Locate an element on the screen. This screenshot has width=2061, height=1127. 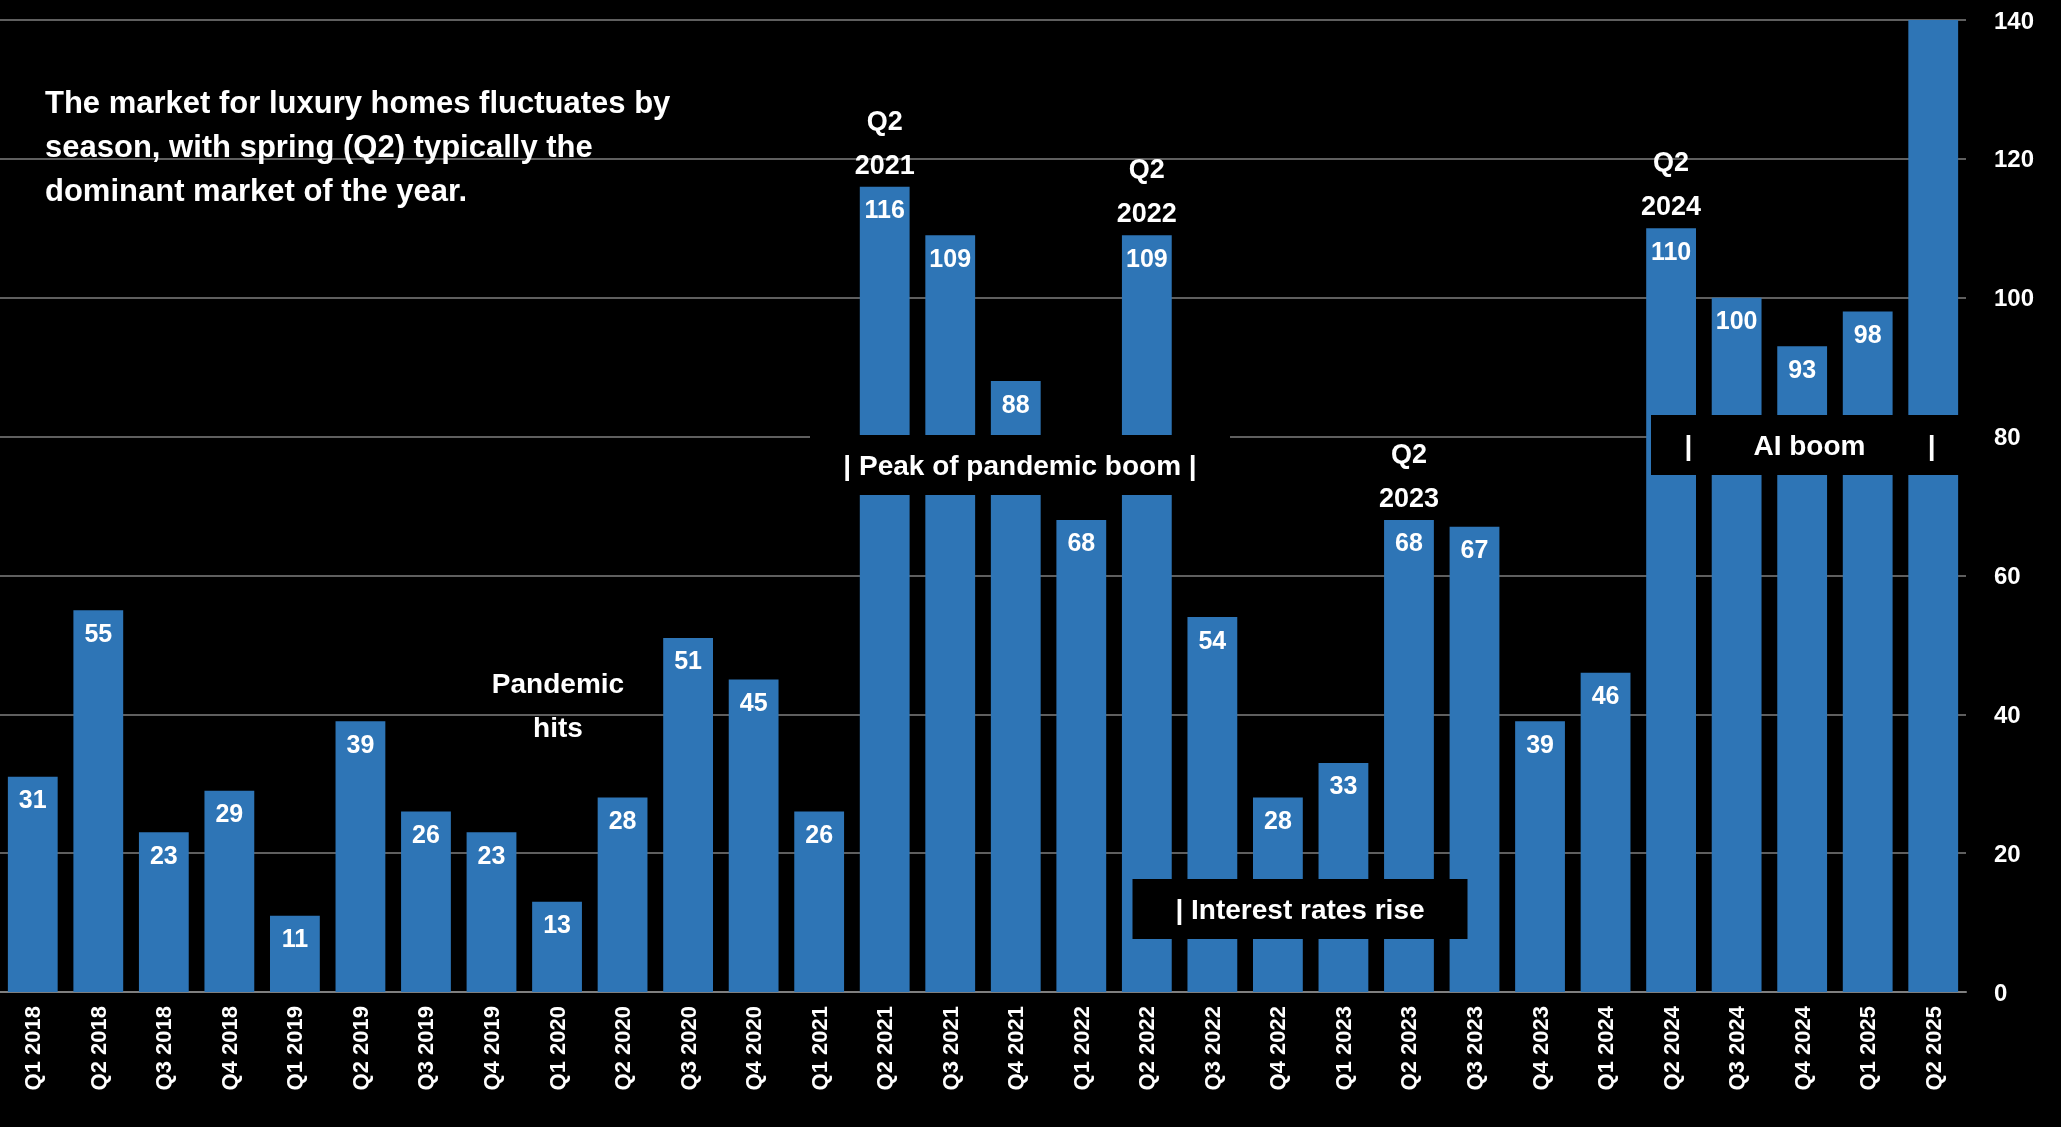
x-tick-label: Q1 2020 is located at coordinates (557, 1048).